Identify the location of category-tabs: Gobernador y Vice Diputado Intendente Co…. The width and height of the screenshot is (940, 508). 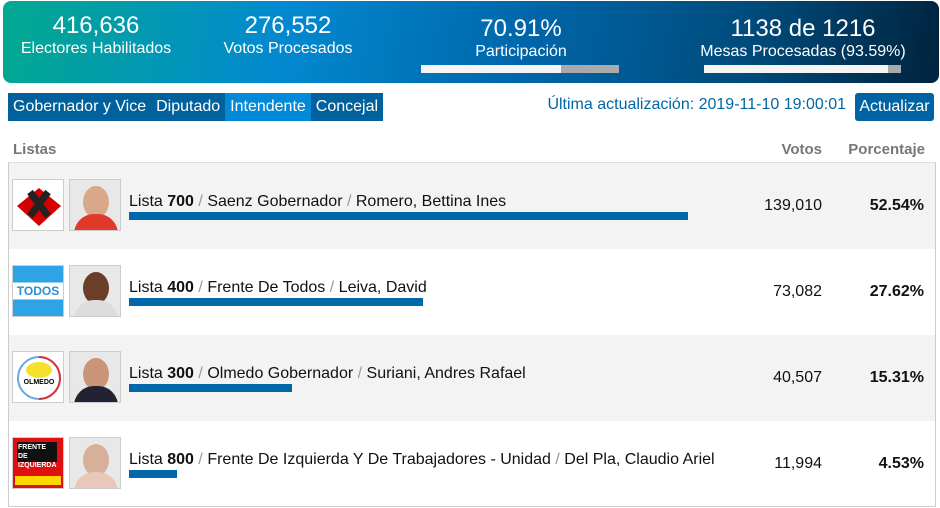
(196, 107).